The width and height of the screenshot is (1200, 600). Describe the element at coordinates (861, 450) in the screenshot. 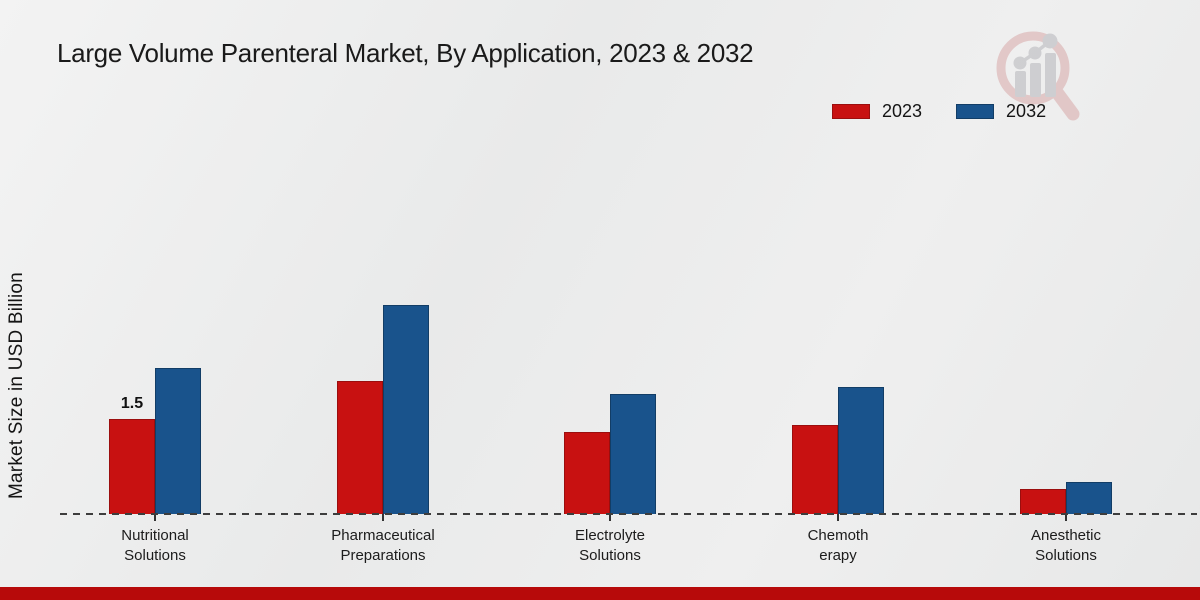

I see `bar-2032-chemotherapy` at that location.